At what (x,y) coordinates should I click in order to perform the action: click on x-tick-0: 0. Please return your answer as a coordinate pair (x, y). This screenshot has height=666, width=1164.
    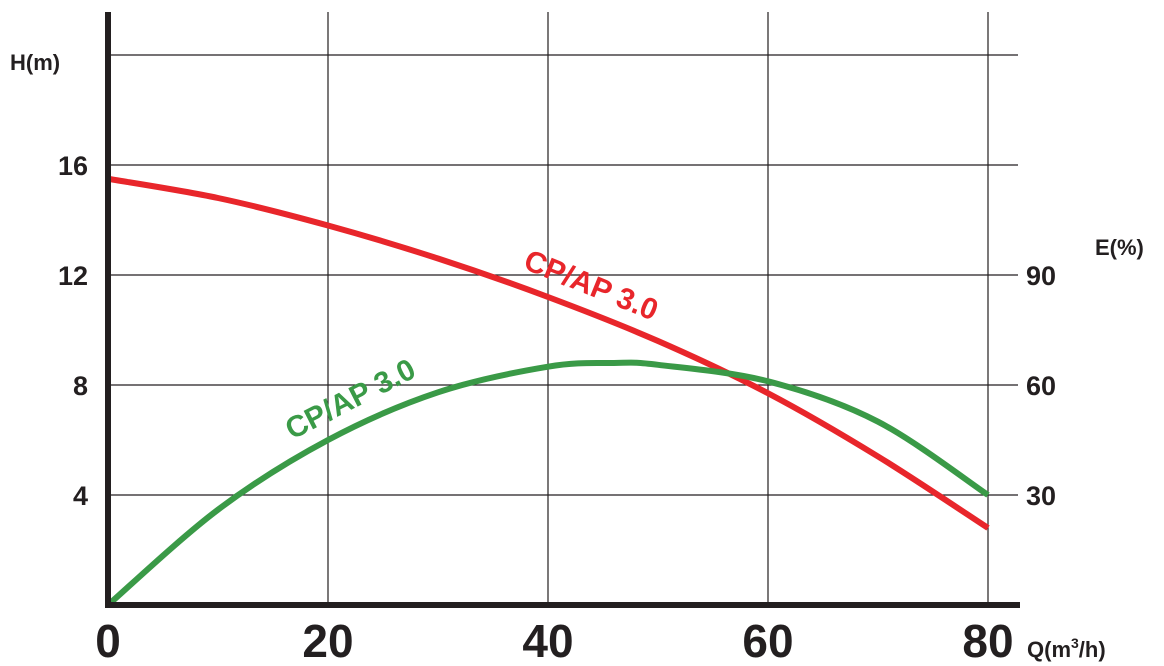
    Looking at the image, I should click on (108, 640).